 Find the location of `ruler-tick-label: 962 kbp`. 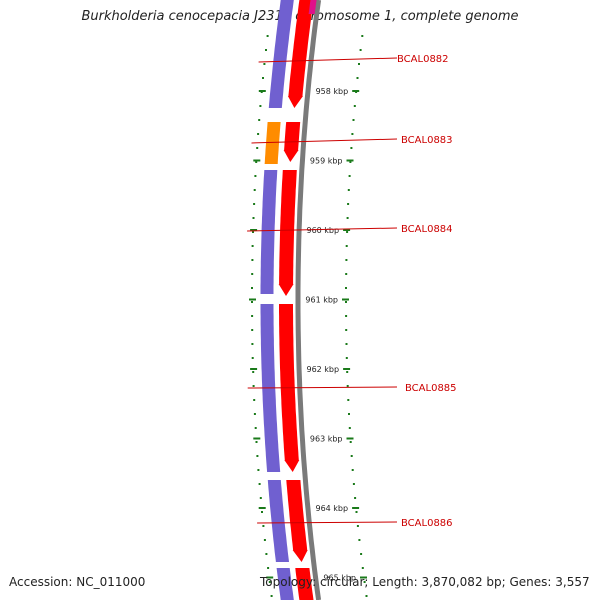

ruler-tick-label: 962 kbp is located at coordinates (322, 369).